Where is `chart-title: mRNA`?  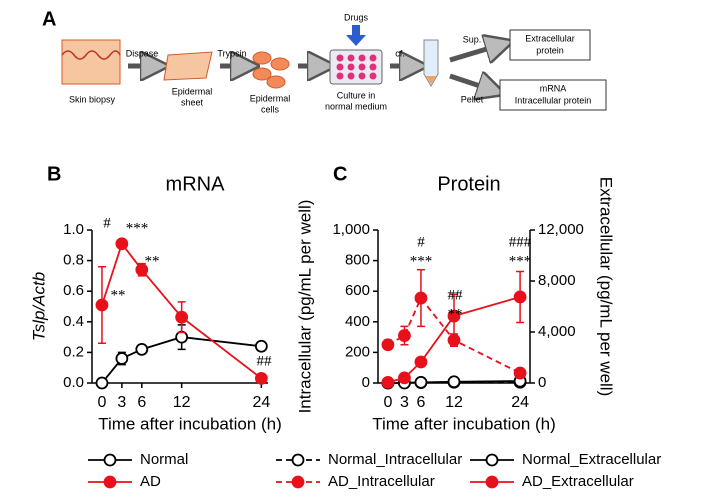
chart-title: mRNA is located at coordinates (196, 184).